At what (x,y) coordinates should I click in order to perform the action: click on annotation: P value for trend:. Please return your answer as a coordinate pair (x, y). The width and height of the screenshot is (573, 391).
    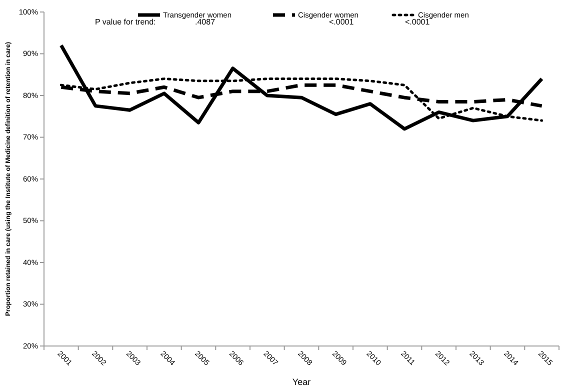
    Looking at the image, I should click on (125, 22).